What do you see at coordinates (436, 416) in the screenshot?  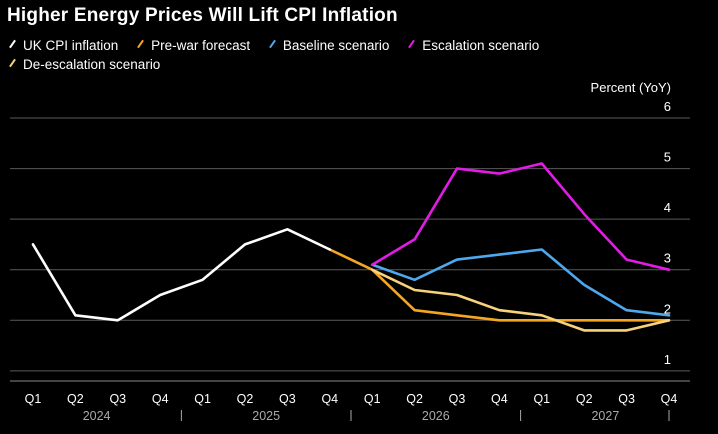 I see `year-label: 2026` at bounding box center [436, 416].